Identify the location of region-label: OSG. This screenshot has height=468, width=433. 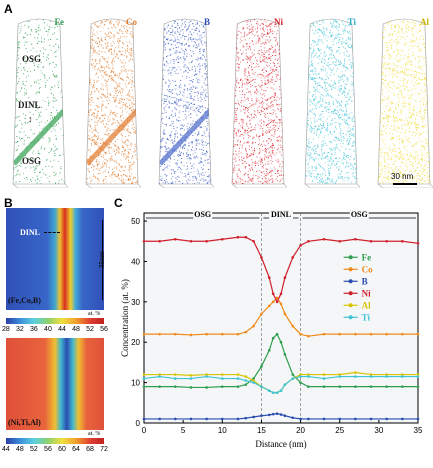
(359, 214).